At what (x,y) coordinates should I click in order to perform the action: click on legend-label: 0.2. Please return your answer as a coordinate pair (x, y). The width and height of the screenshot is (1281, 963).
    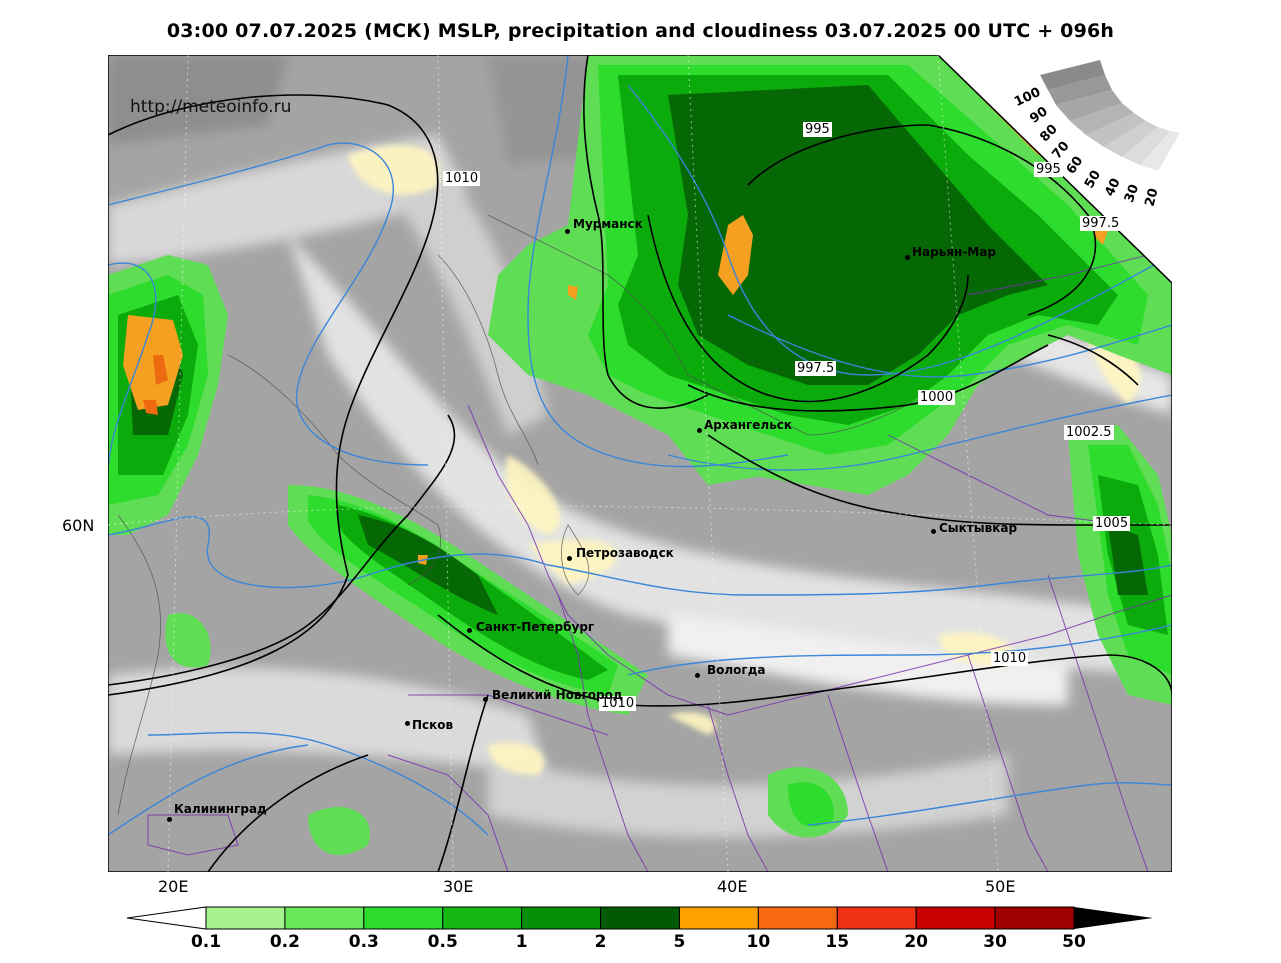
    Looking at the image, I should click on (284, 942).